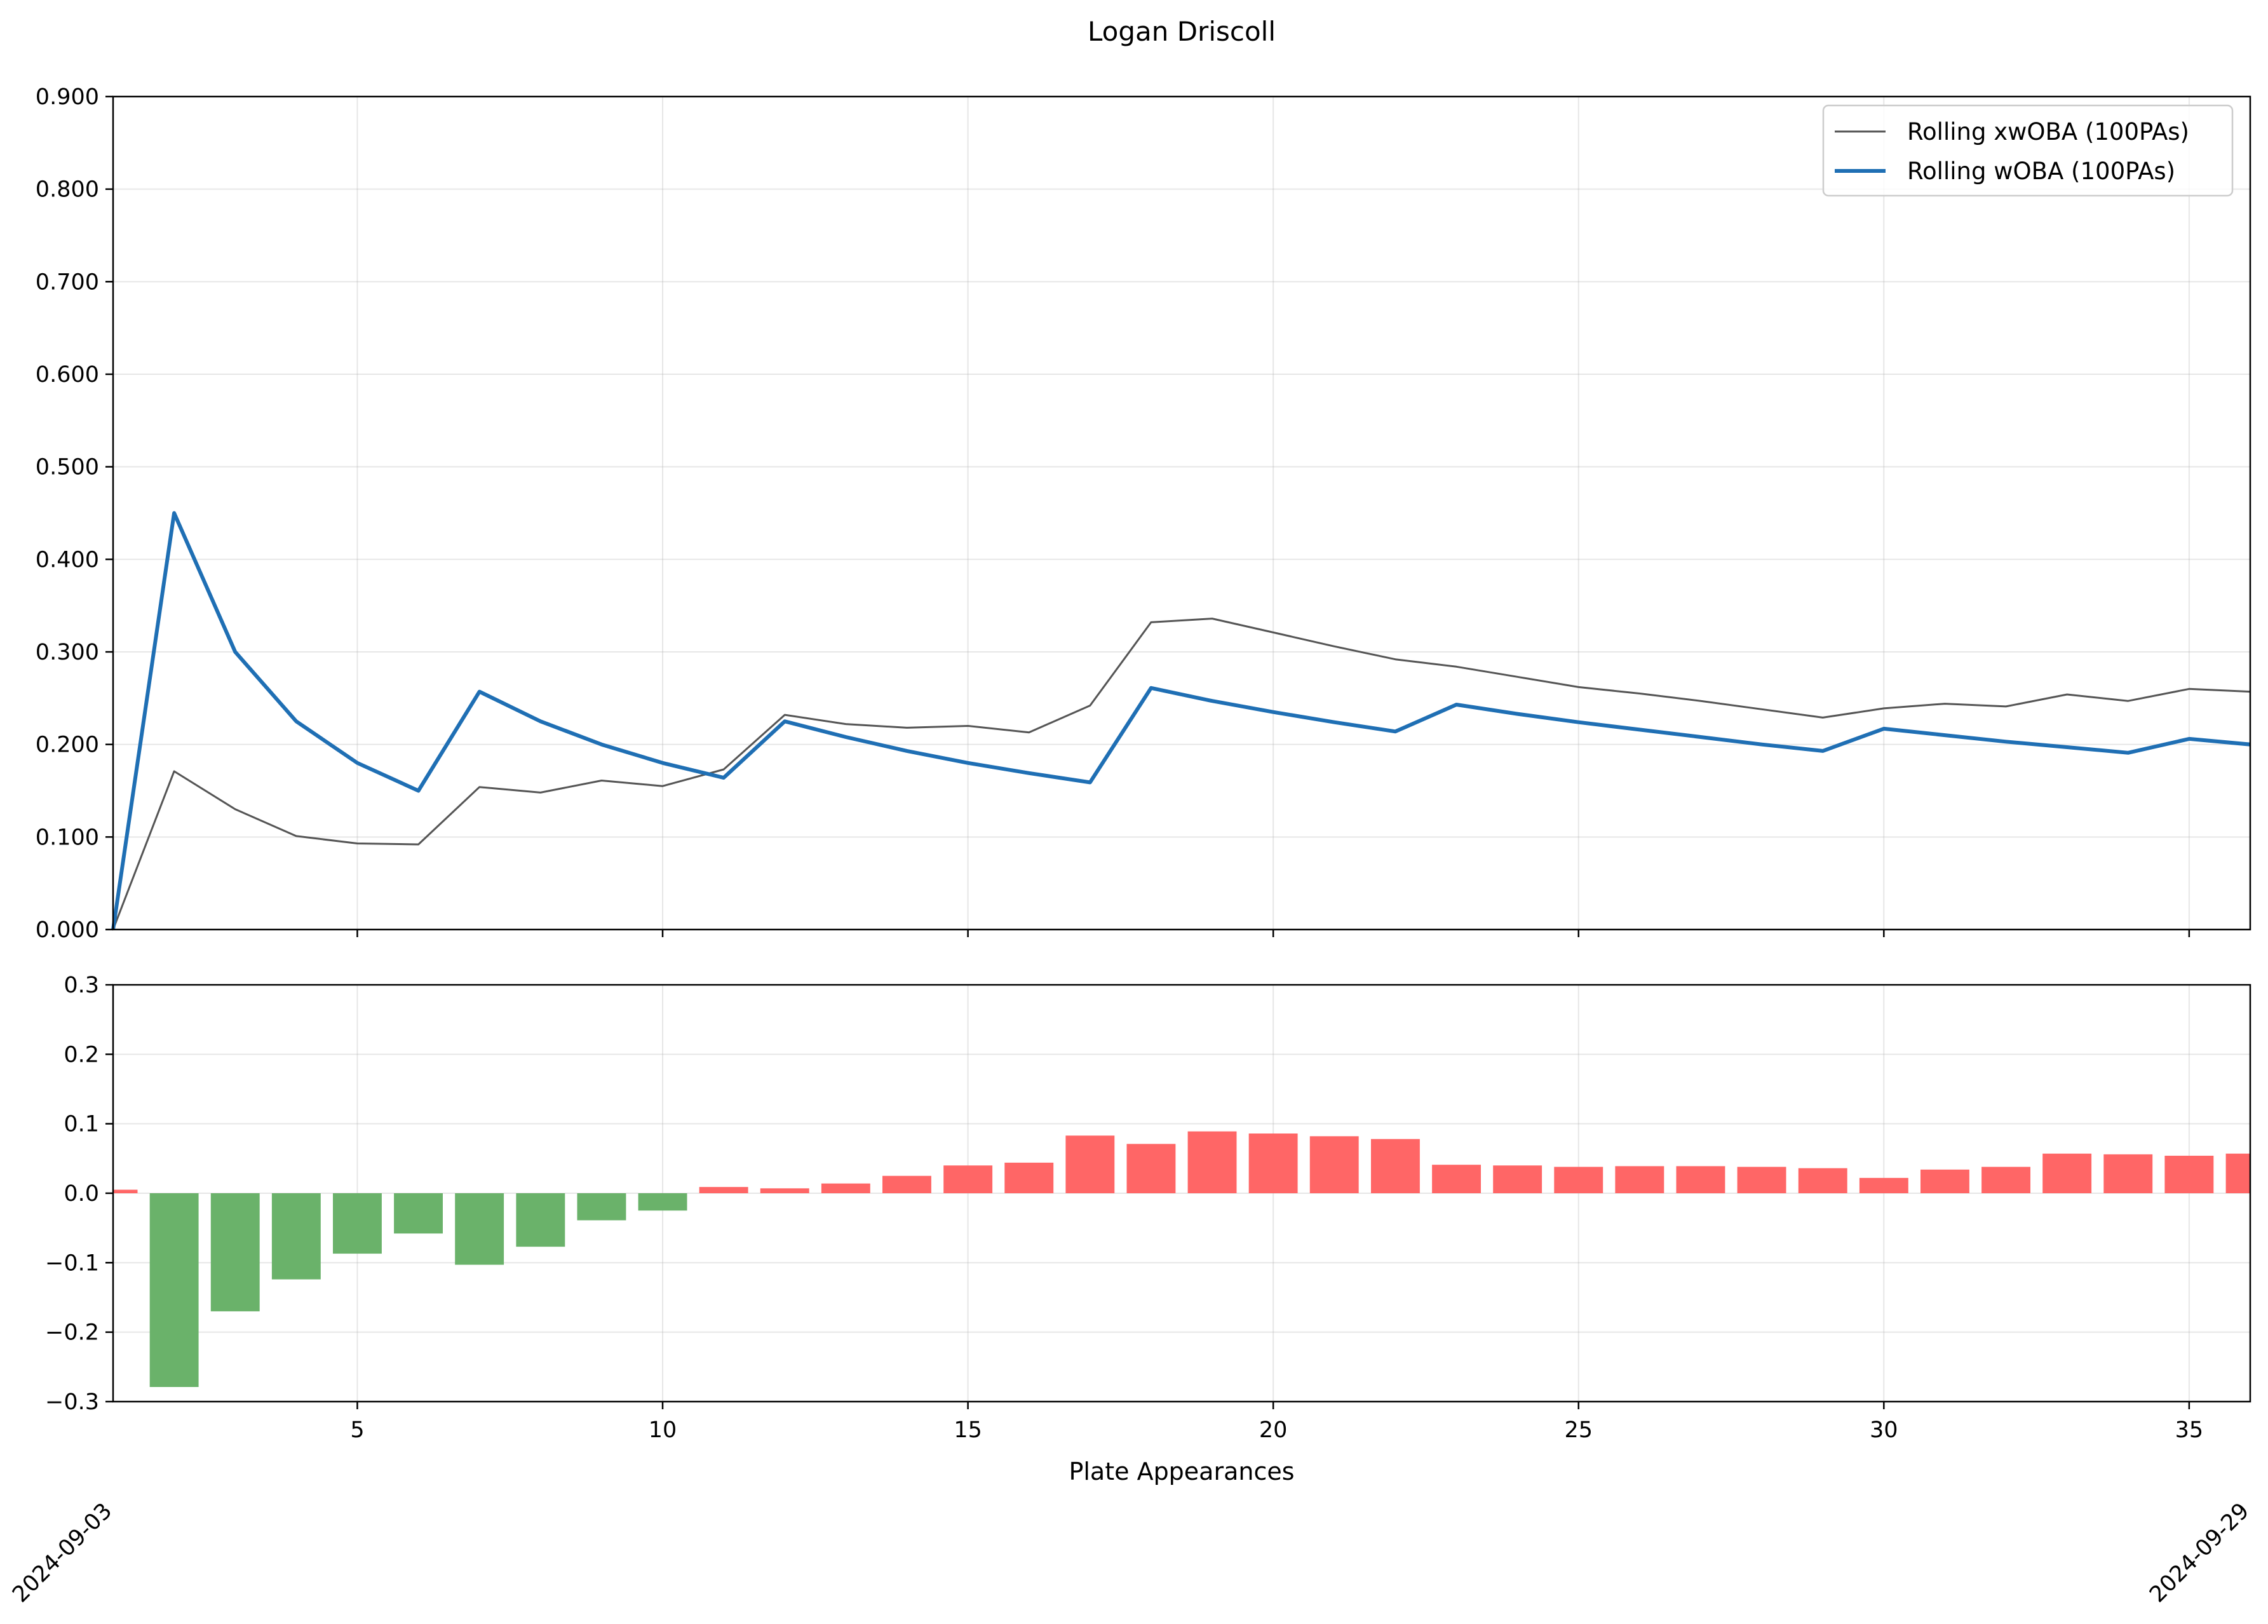 Image resolution: width=2268 pixels, height=1624 pixels. Describe the element at coordinates (81, 1194) in the screenshot. I see `bottom-y-tick-label: 0.0` at that location.